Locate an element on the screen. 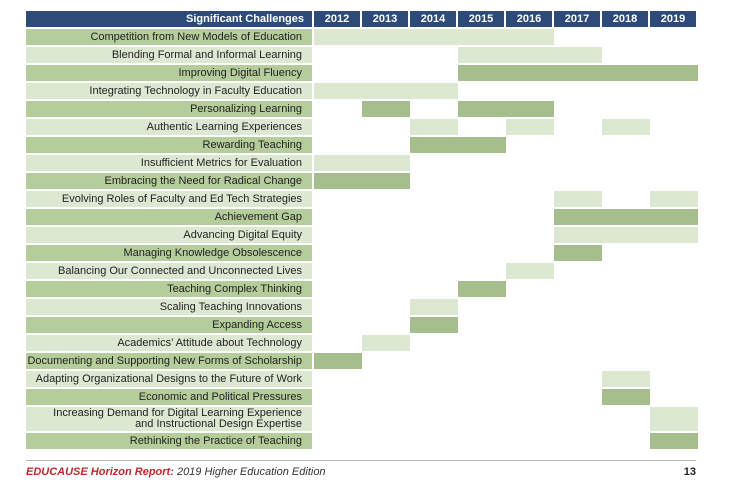 The height and width of the screenshot is (487, 743). challenge-label: Academics’ Attitude about Technology is located at coordinates (169, 343).